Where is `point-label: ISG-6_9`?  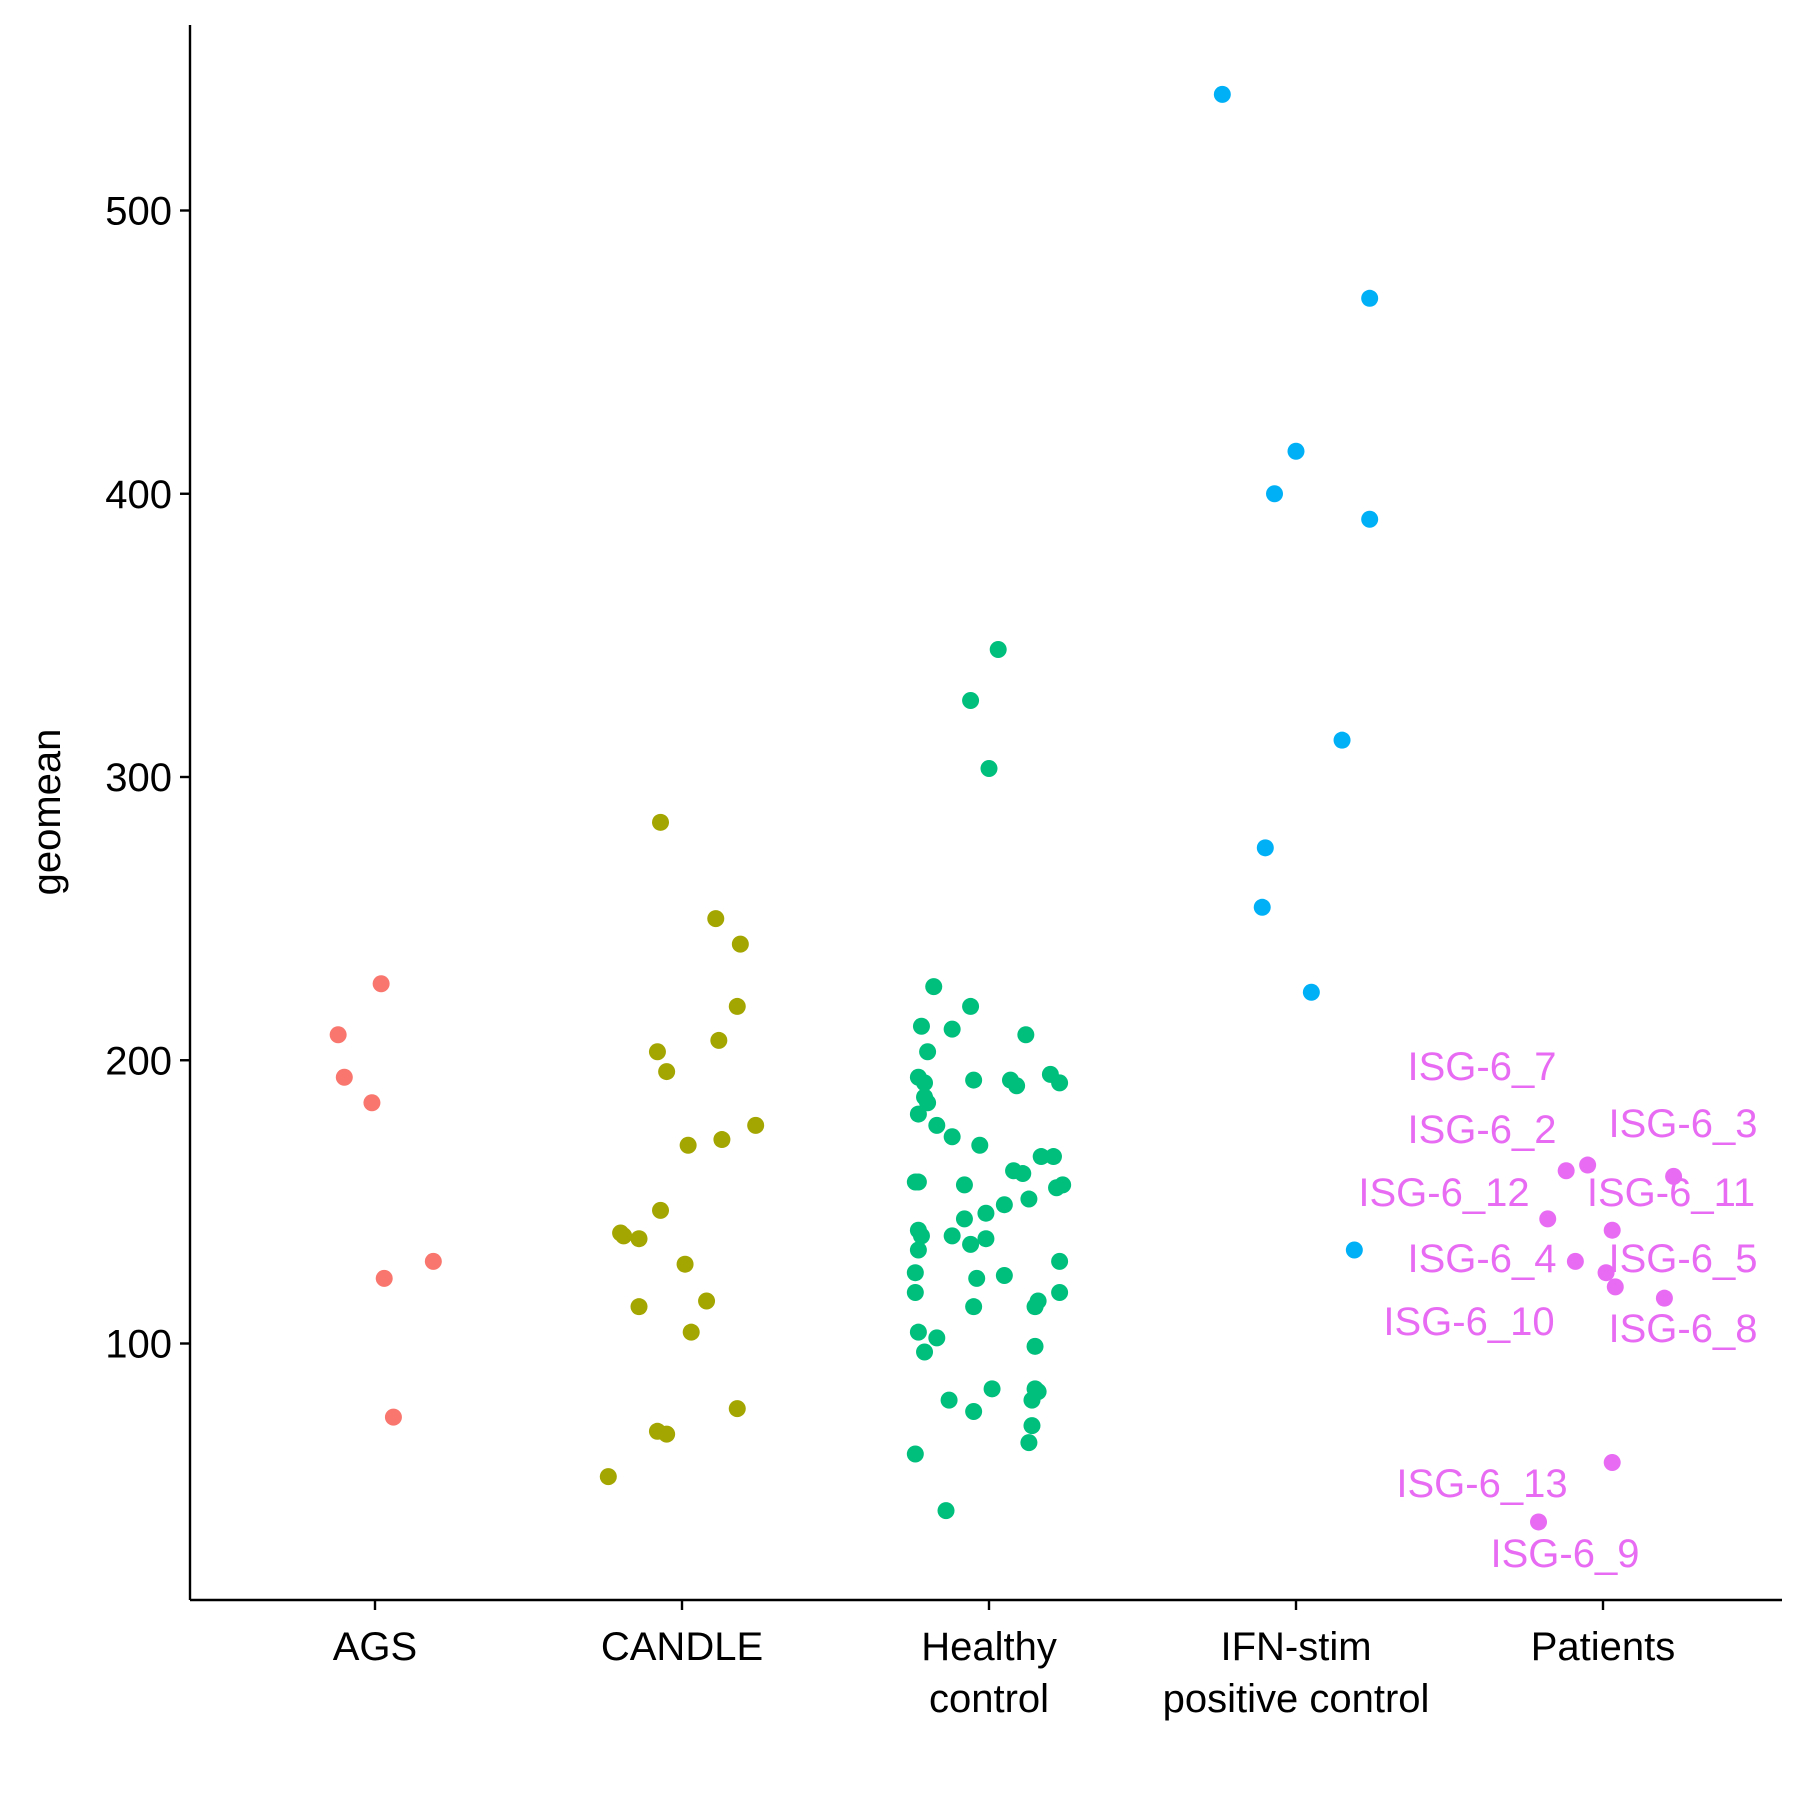 point-label: ISG-6_9 is located at coordinates (1565, 1554).